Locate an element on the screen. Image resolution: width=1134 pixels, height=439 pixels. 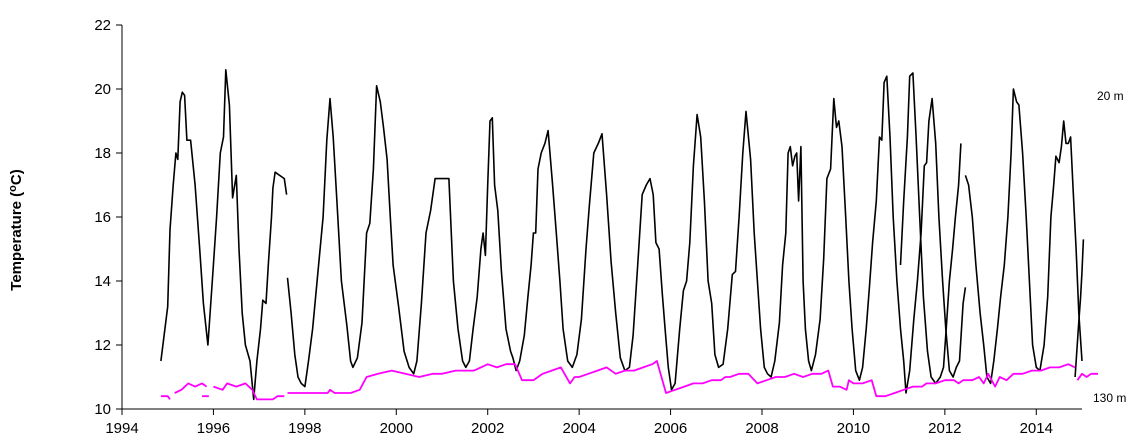
x-tick-label: 2014 is located at coordinates (1036, 428).